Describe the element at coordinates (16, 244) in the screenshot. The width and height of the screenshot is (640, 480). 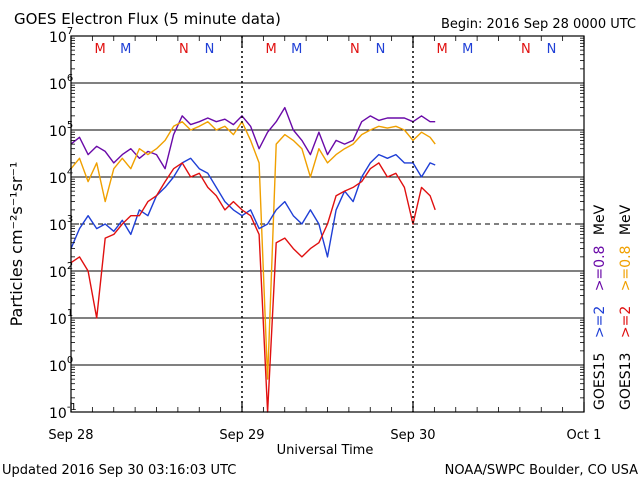
I see `y-axis-label: Particles cm⁻²s⁻¹sr⁻¹` at that location.